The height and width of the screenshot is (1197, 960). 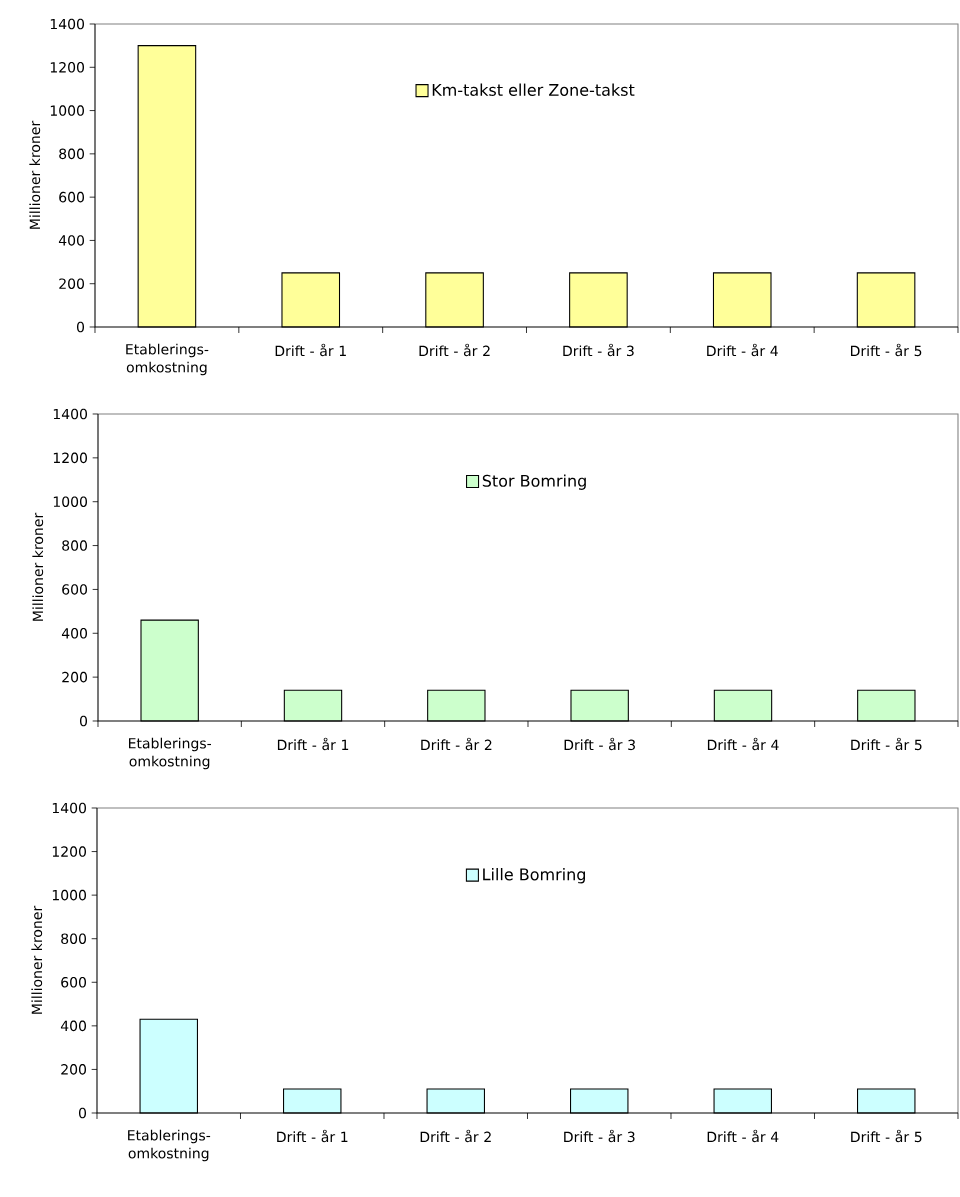 I want to click on legend-label: Stor Bomring, so click(x=534, y=482).